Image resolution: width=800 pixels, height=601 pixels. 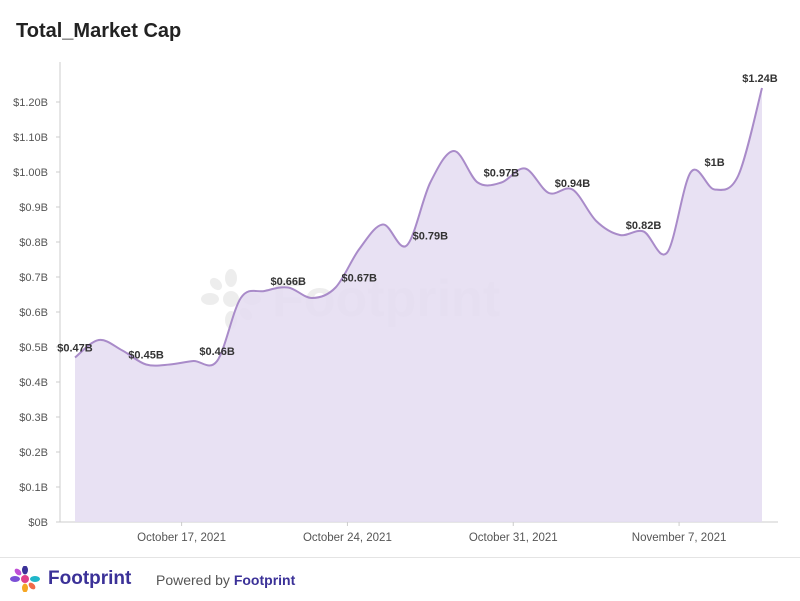 I want to click on y-tick-label: $0.1B, so click(x=33, y=488).